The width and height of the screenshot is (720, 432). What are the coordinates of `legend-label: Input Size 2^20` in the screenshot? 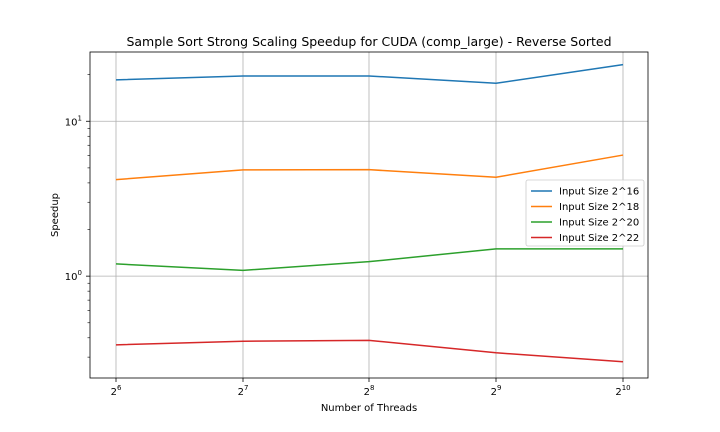 It's located at (599, 223).